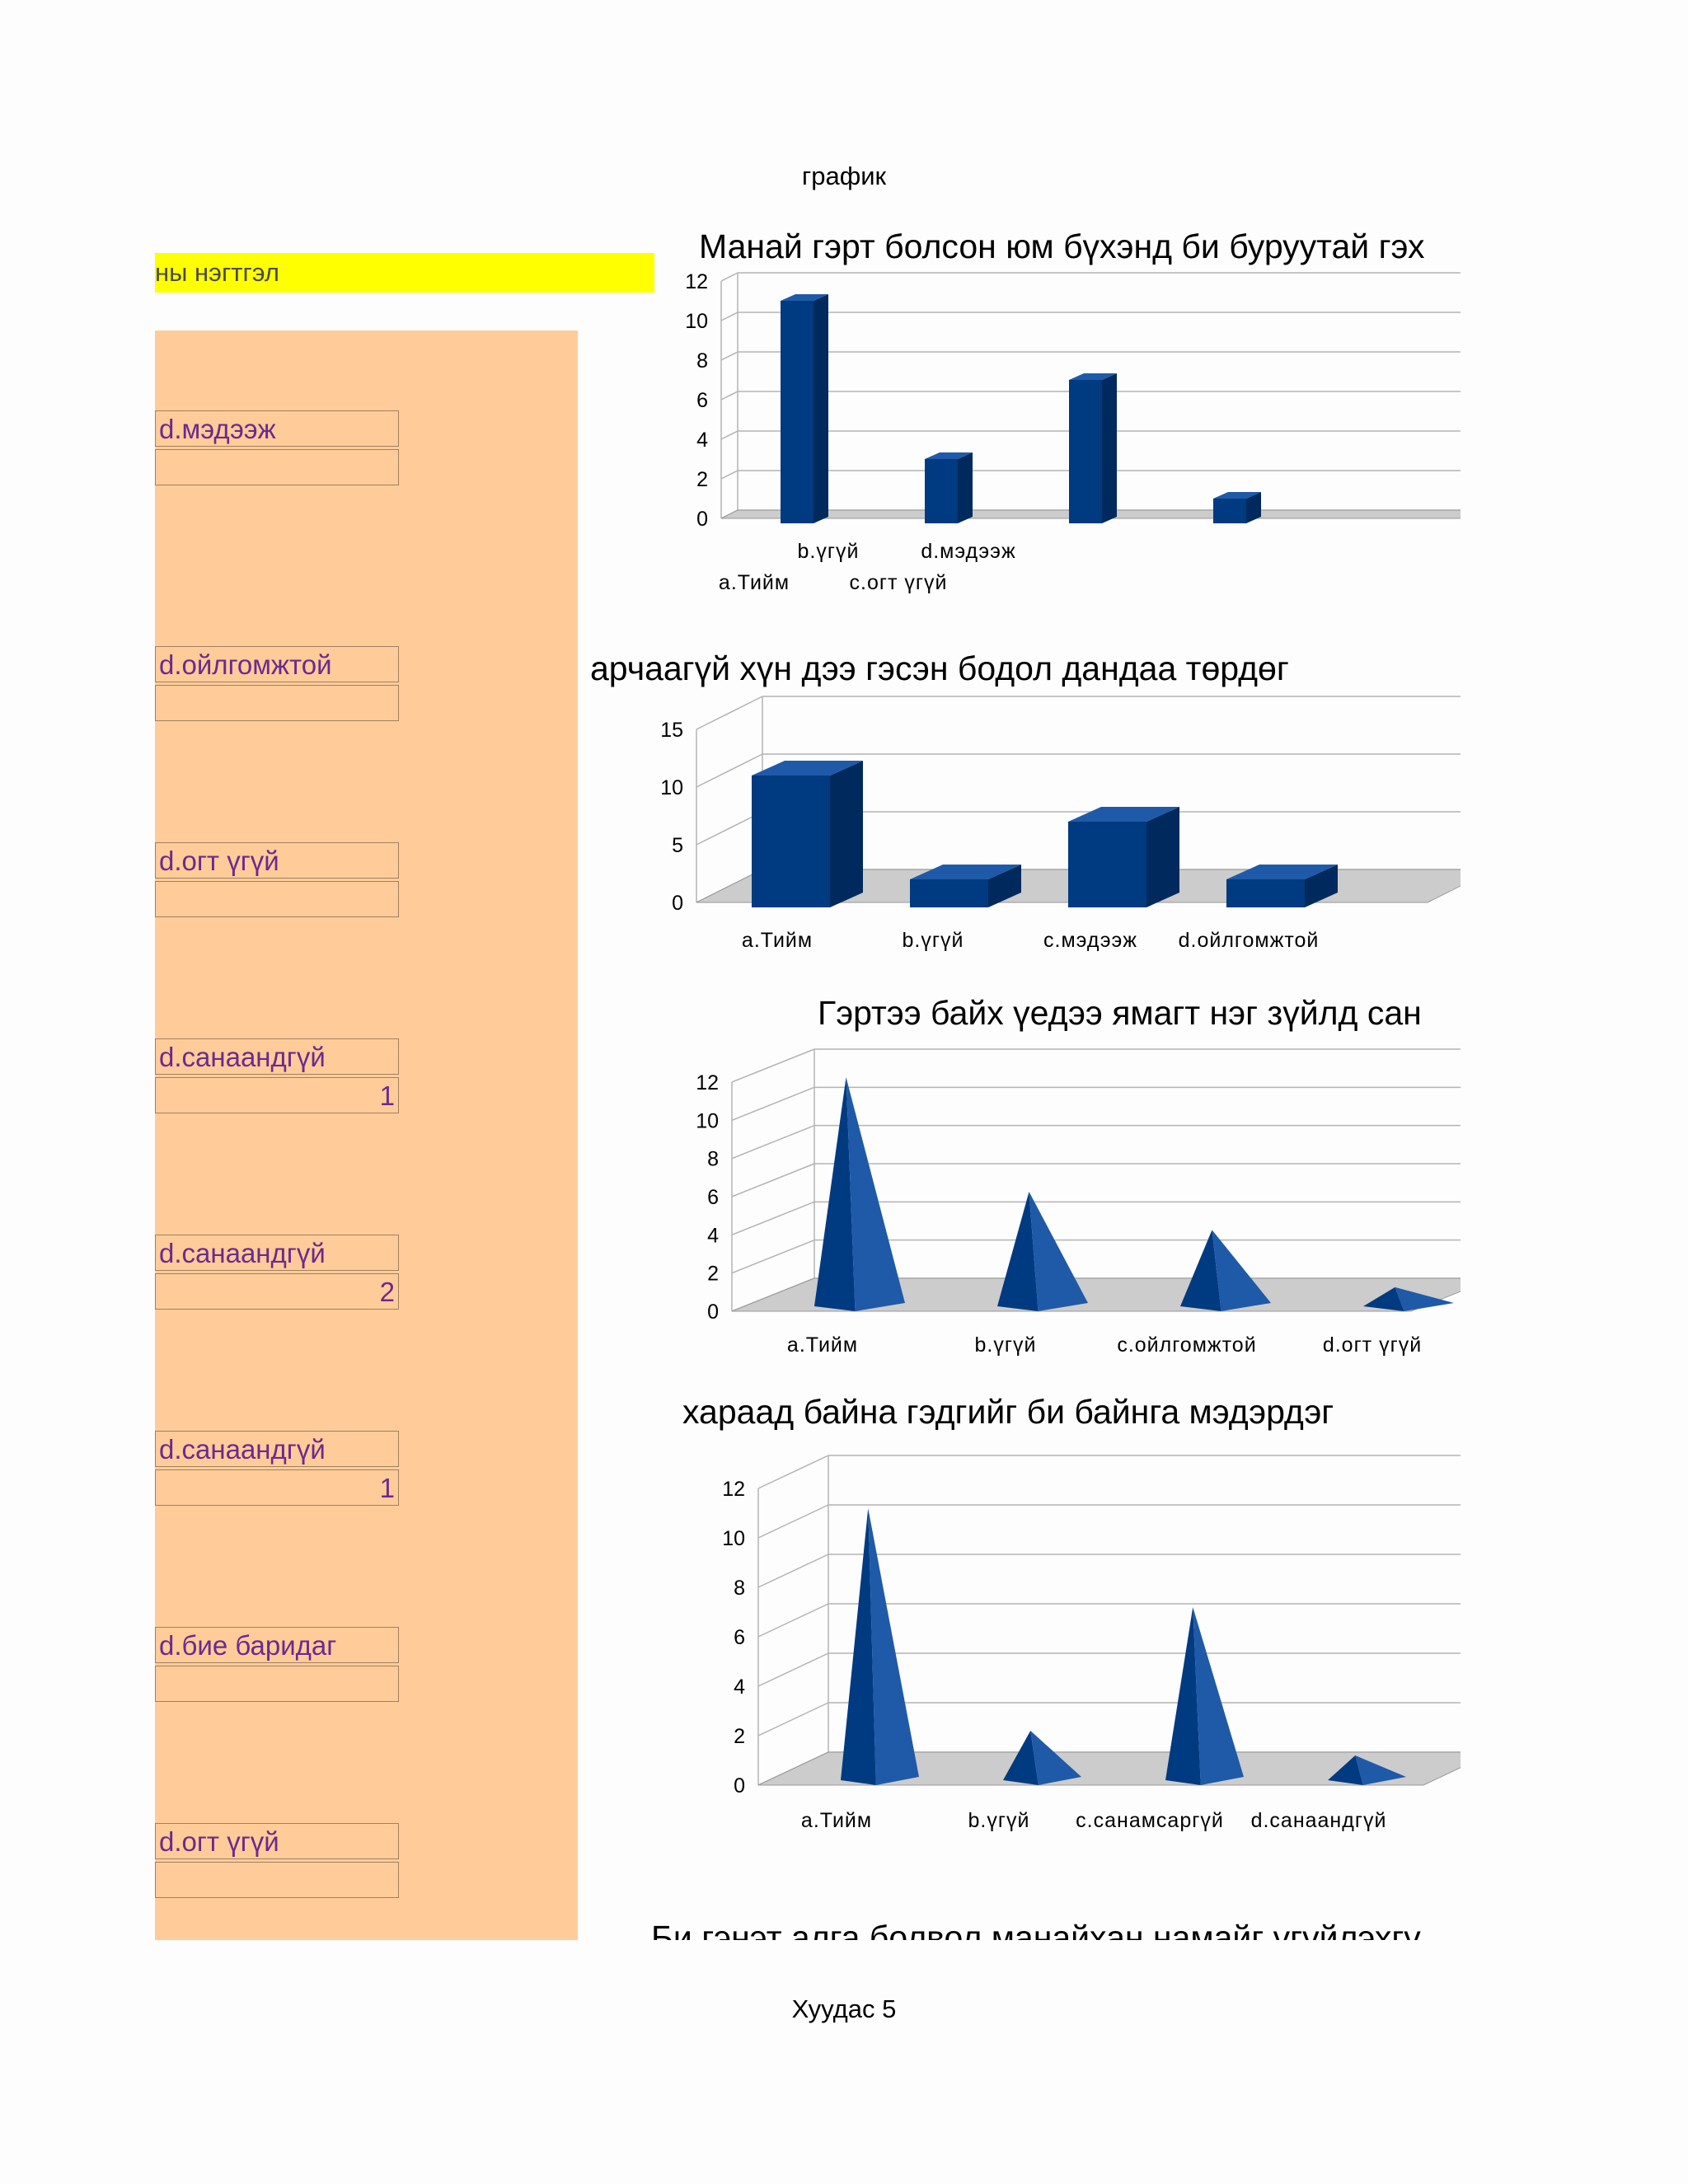 The height and width of the screenshot is (2184, 1688). What do you see at coordinates (277, 664) in the screenshot?
I see `answer-cell: d.ойлгомжтой` at bounding box center [277, 664].